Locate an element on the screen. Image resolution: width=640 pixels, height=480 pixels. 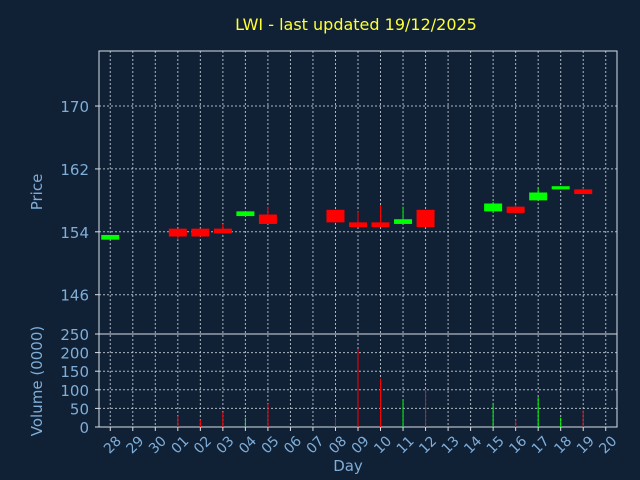
price-tick-label: 170 is located at coordinates (74, 107).